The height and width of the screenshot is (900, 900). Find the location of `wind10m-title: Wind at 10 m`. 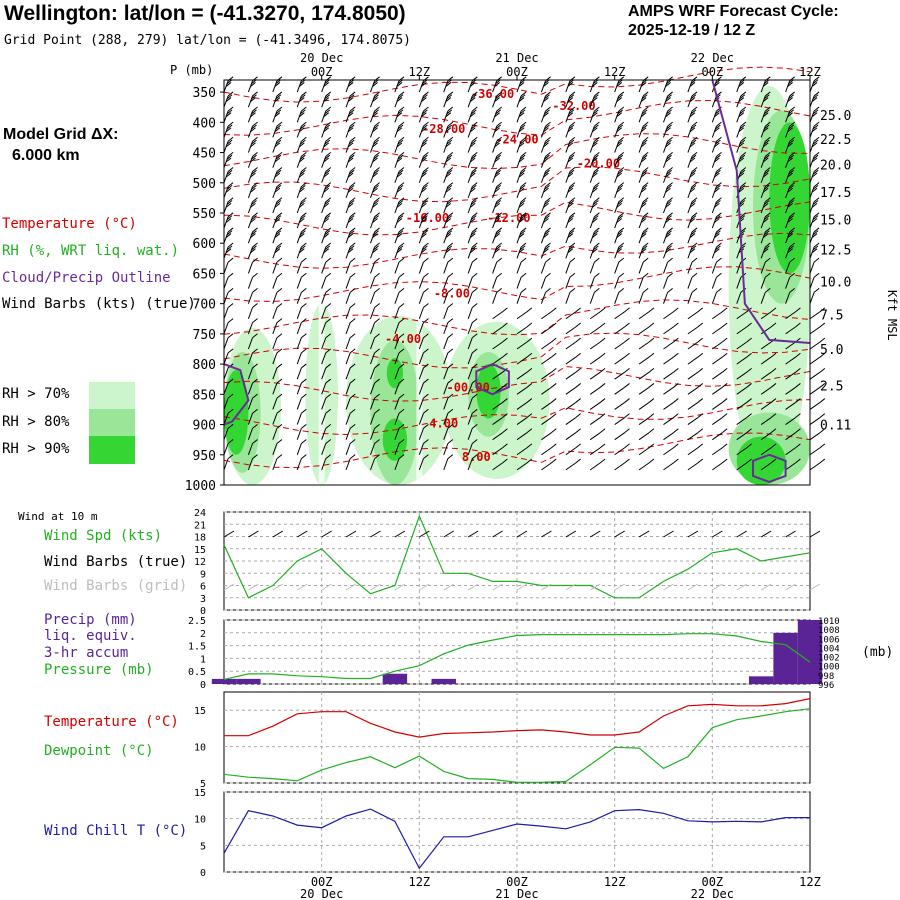

wind10m-title: Wind at 10 m is located at coordinates (58, 516).